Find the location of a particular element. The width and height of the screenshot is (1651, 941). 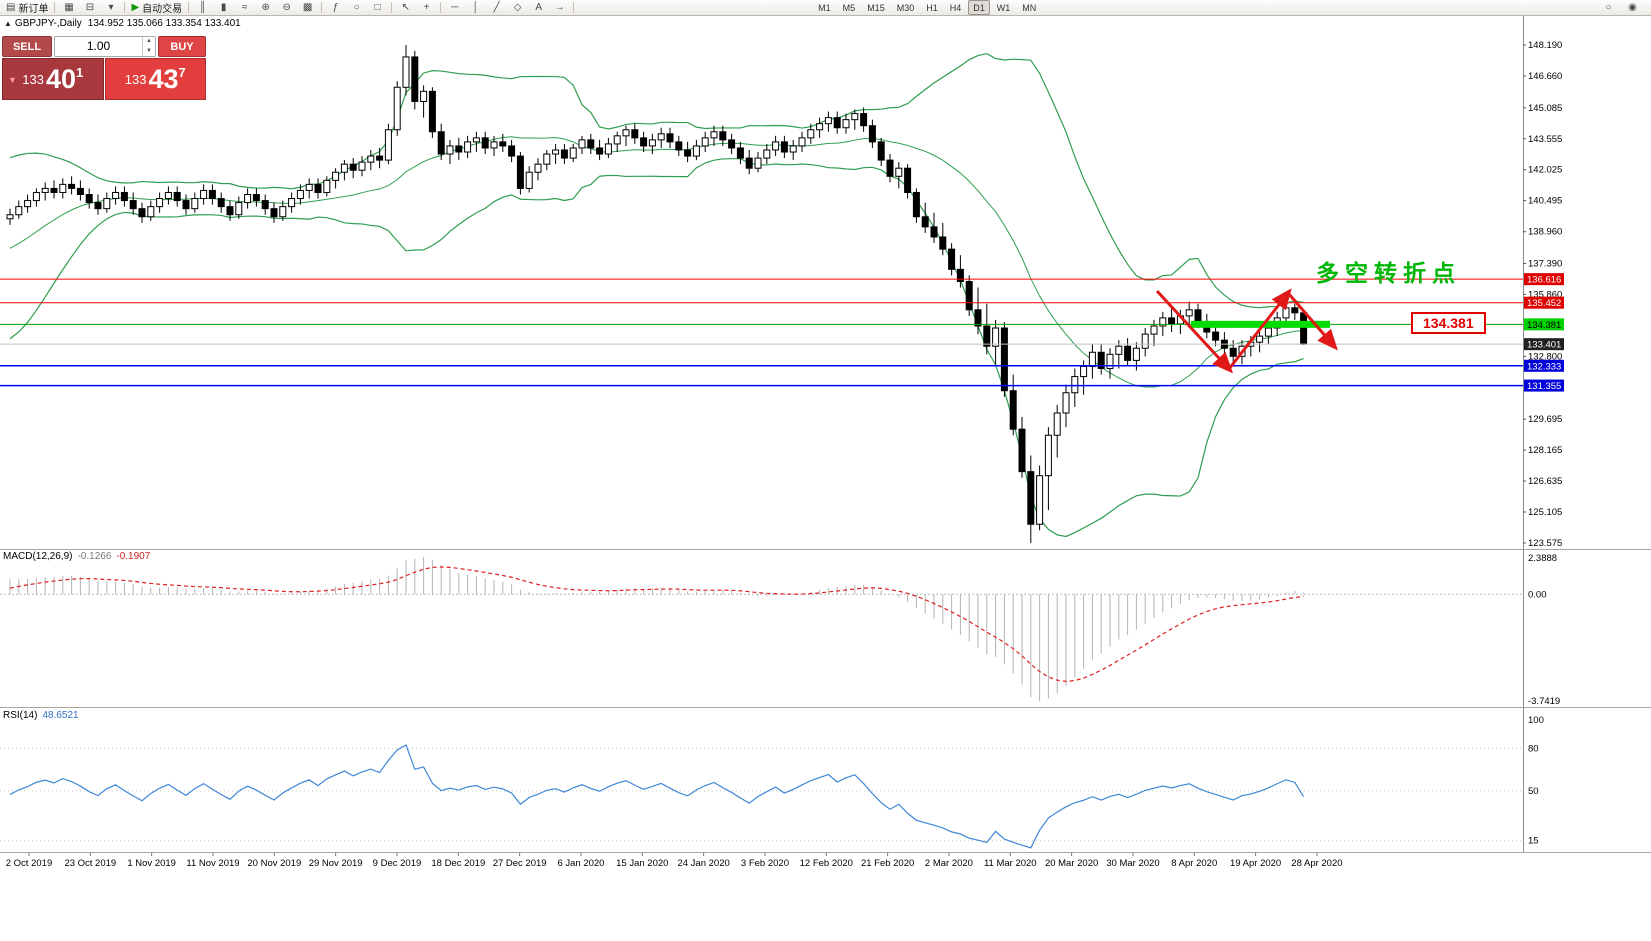

highlight-segment is located at coordinates (1260, 324).